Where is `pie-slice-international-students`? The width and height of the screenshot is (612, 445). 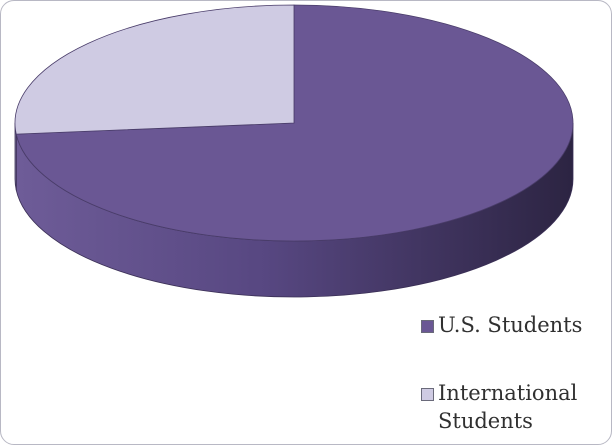
pie-slice-international-students is located at coordinates (154, 69).